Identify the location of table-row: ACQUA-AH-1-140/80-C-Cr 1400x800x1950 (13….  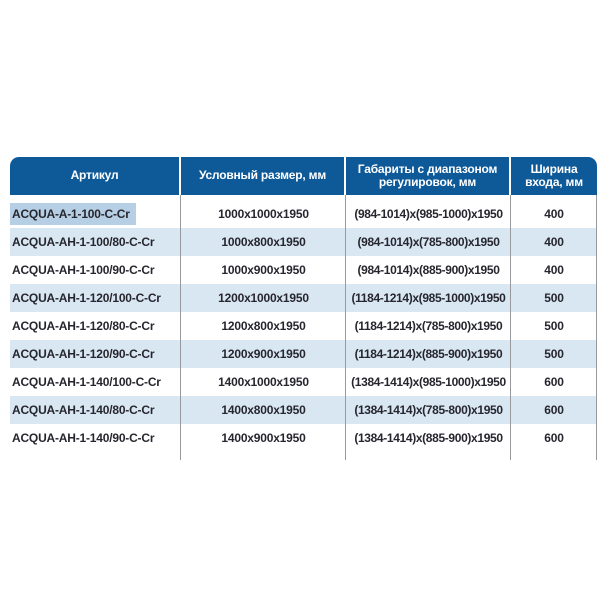
(303, 410).